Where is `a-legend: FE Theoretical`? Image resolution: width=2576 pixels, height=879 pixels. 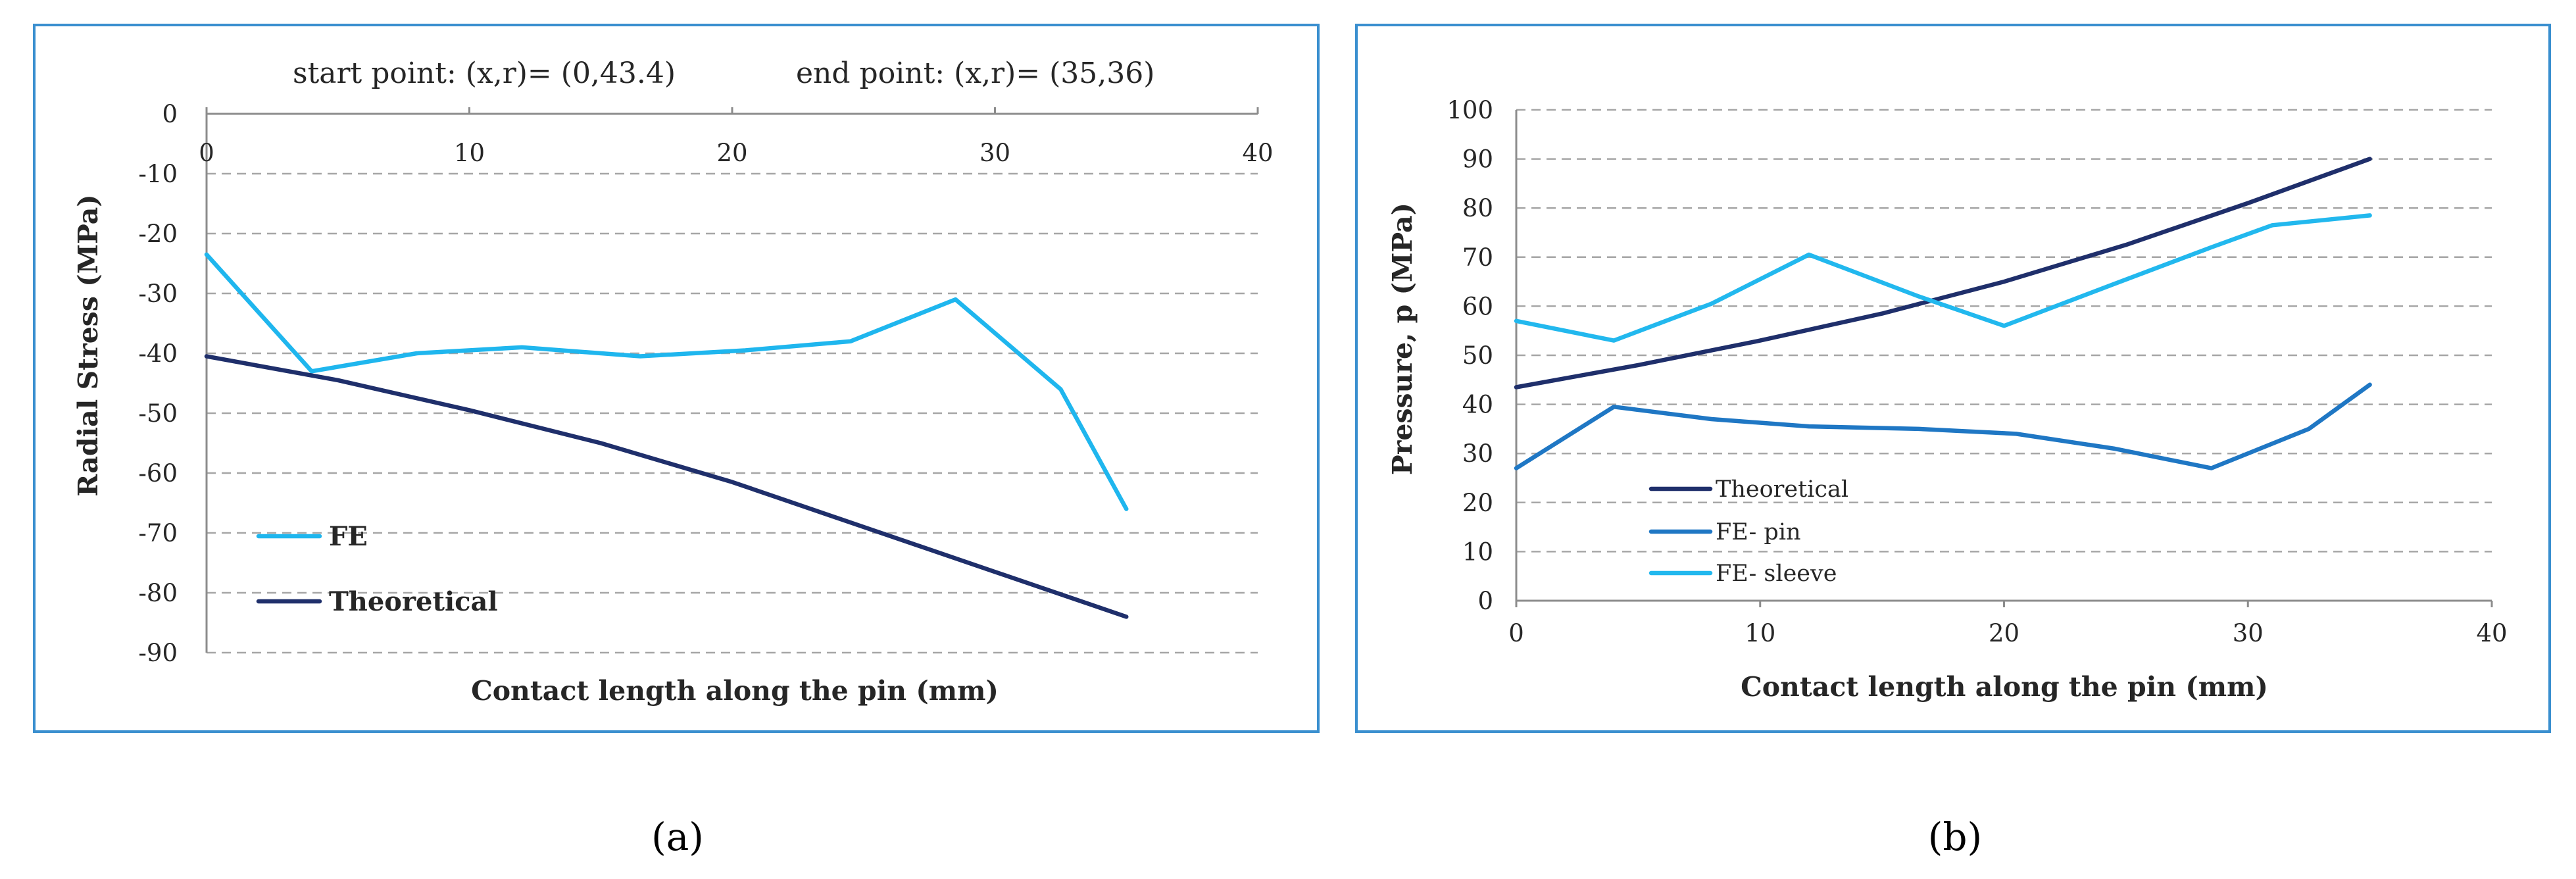
a-legend: FE Theoretical is located at coordinates (377, 569).